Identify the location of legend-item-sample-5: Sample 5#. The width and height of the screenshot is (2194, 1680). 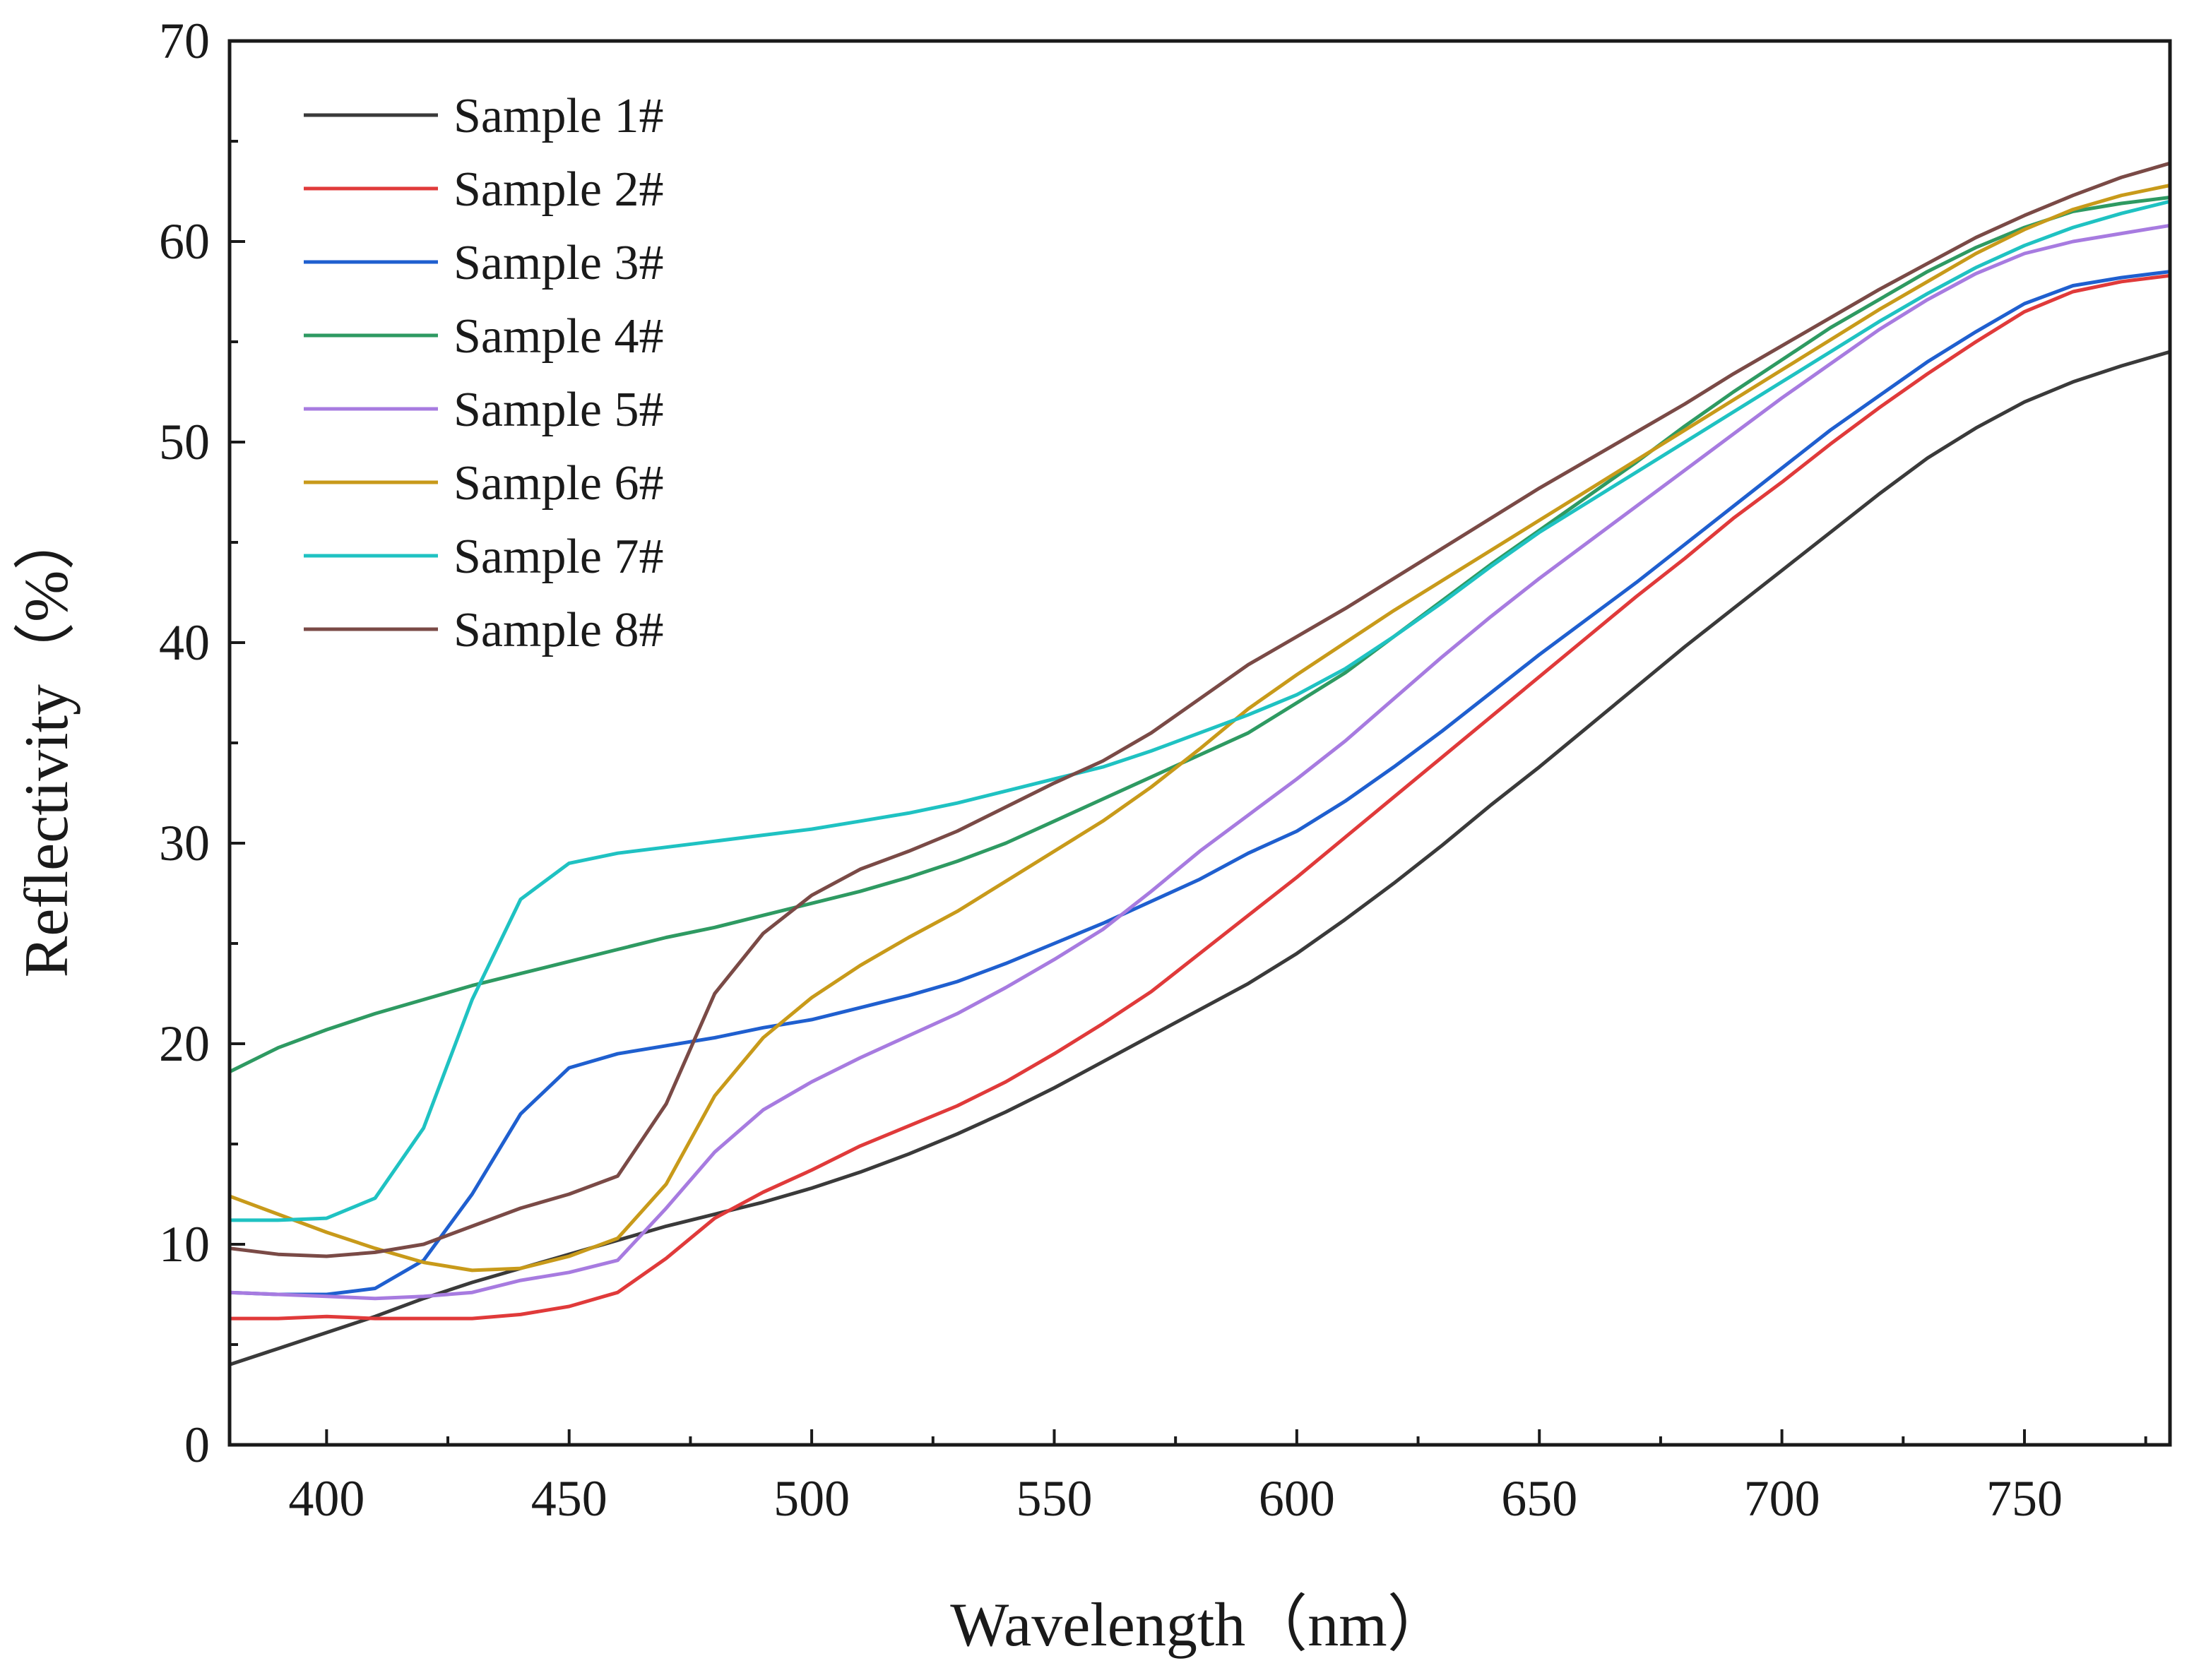
(483, 410).